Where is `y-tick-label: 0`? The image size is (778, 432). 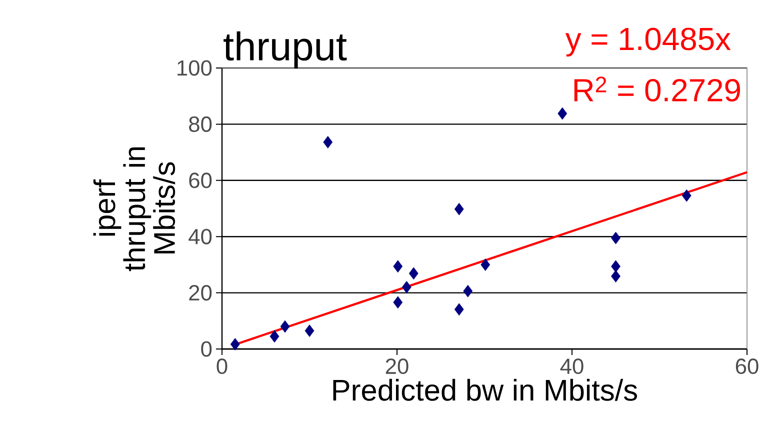
y-tick-label: 0 is located at coordinates (206, 349).